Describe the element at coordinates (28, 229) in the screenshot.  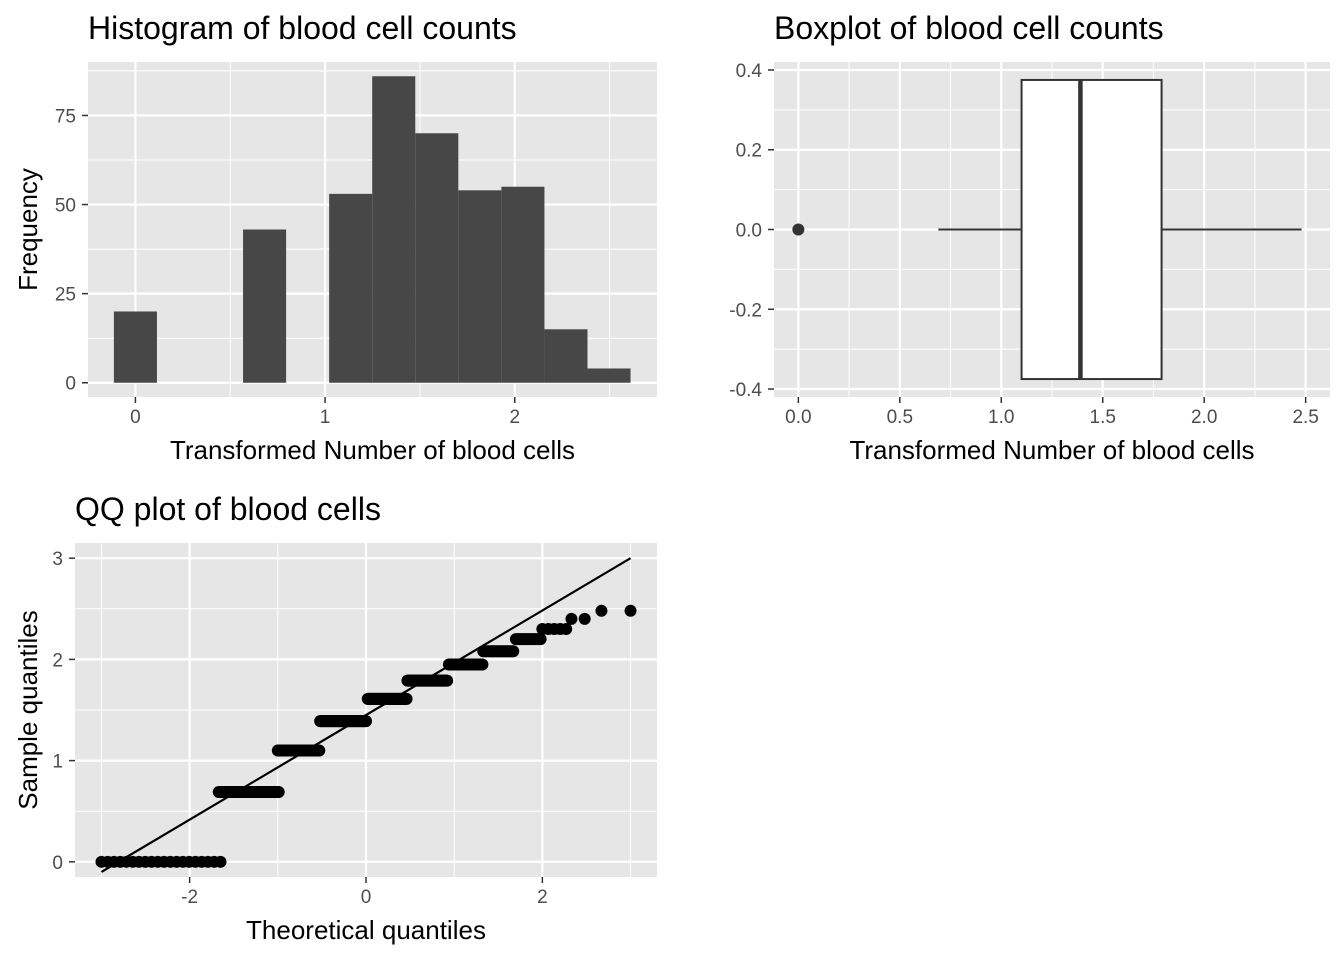
I see `y-axis-title: Frequency` at that location.